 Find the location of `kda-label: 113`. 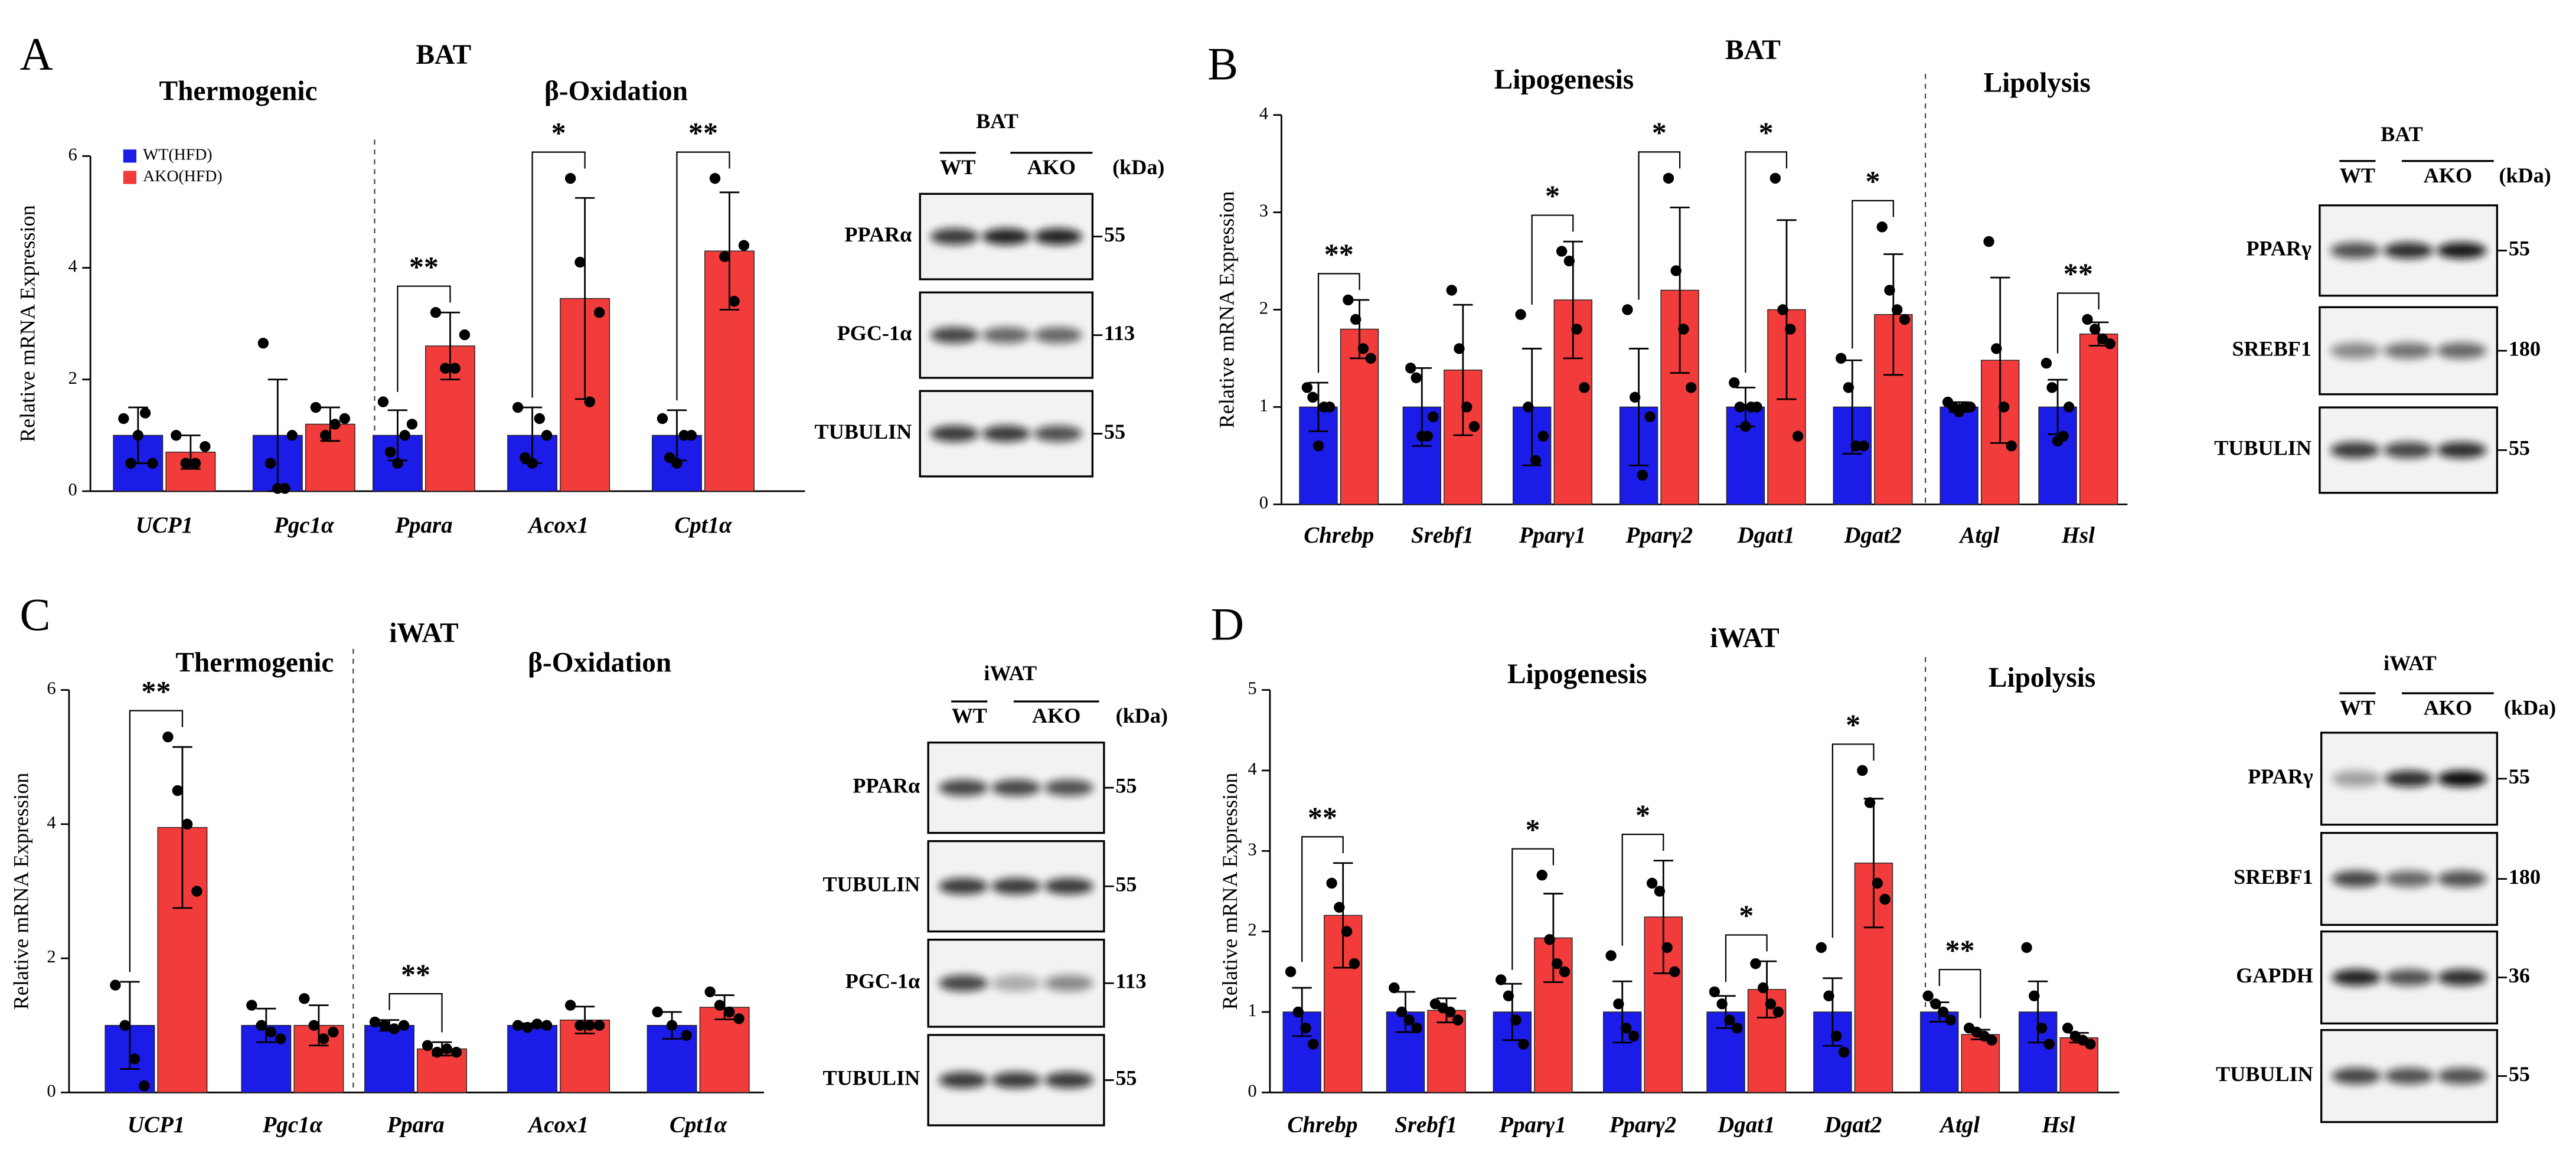

kda-label: 113 is located at coordinates (1130, 981).